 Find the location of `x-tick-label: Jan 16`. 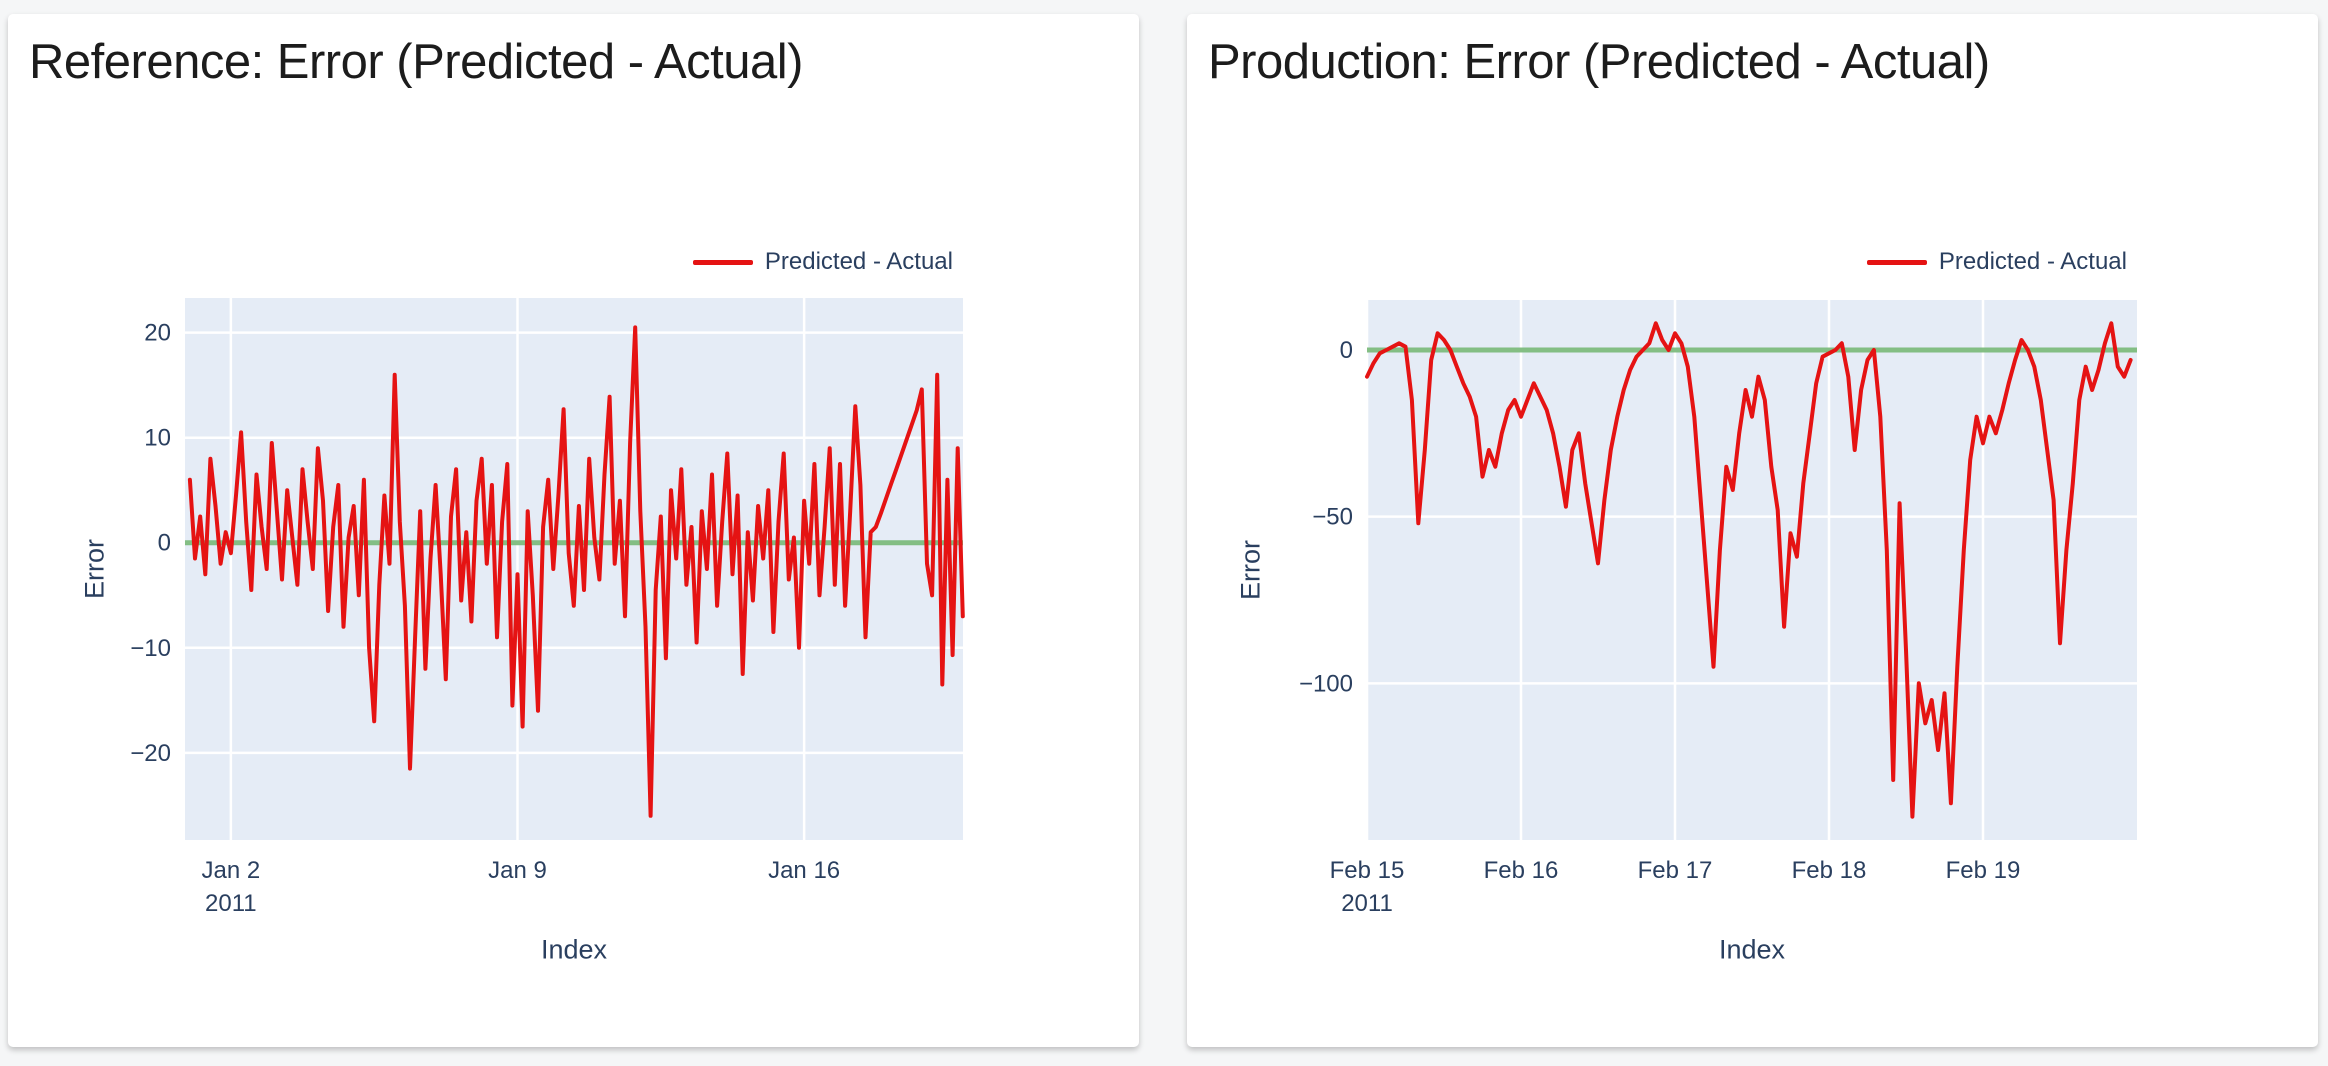

x-tick-label: Jan 16 is located at coordinates (804, 870).